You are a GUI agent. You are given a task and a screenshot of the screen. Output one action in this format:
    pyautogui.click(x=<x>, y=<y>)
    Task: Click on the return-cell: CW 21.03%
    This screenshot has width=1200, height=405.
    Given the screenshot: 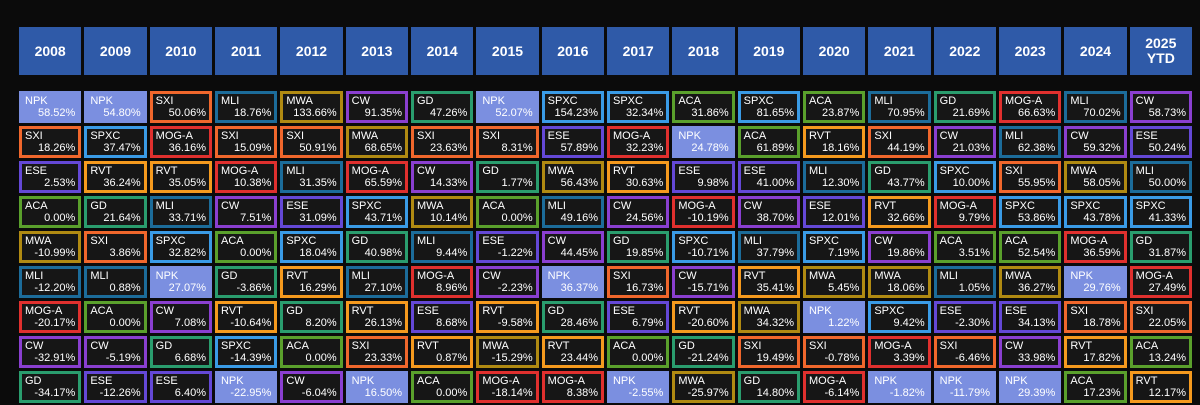 What is the action you would take?
    pyautogui.click(x=964, y=142)
    